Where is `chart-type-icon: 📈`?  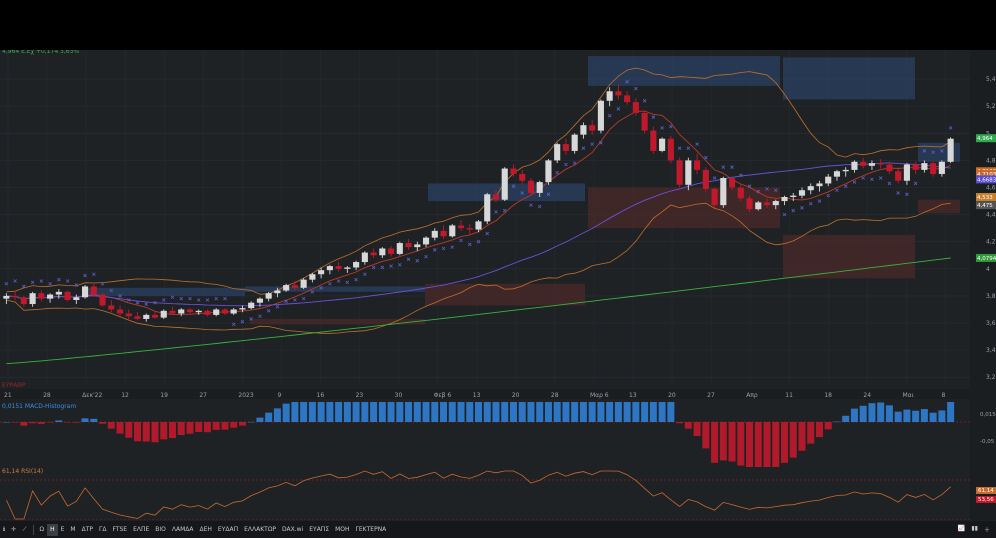 chart-type-icon: 📈 is located at coordinates (961, 528).